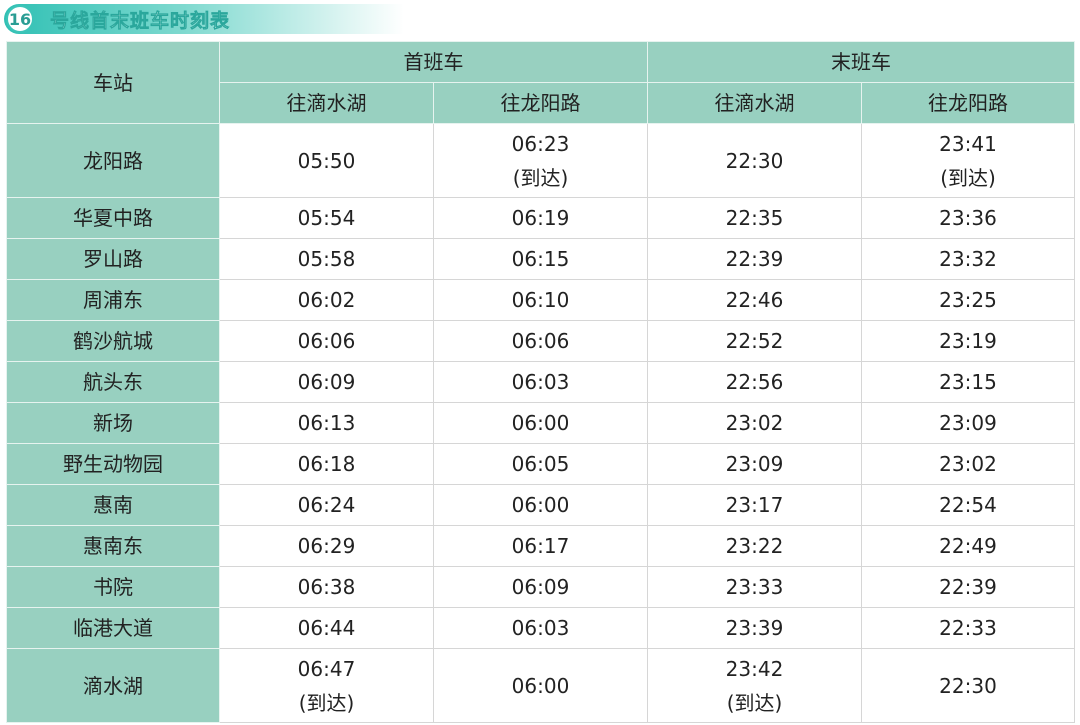  Describe the element at coordinates (754, 587) in the screenshot. I see `last-train-dir-a: 23:33` at that location.